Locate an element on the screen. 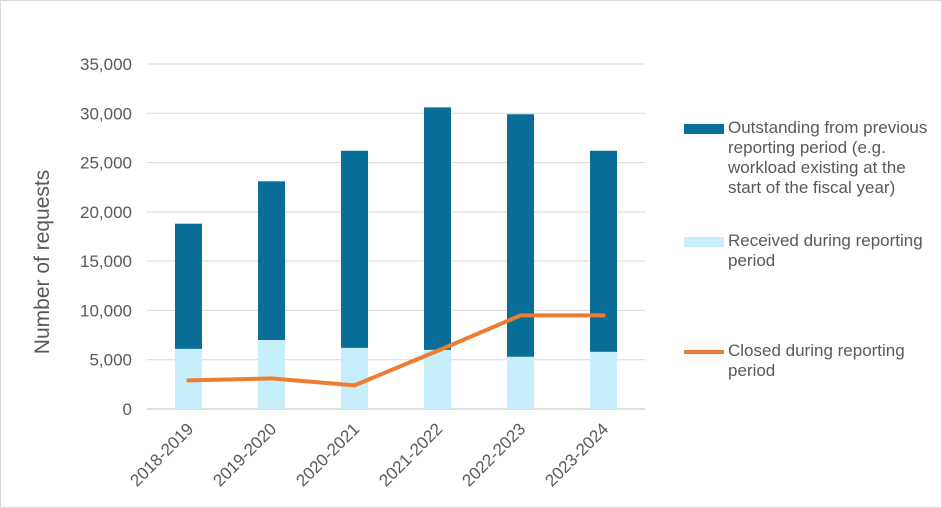  x-tick-label: 2022-2023 is located at coordinates (493, 454).